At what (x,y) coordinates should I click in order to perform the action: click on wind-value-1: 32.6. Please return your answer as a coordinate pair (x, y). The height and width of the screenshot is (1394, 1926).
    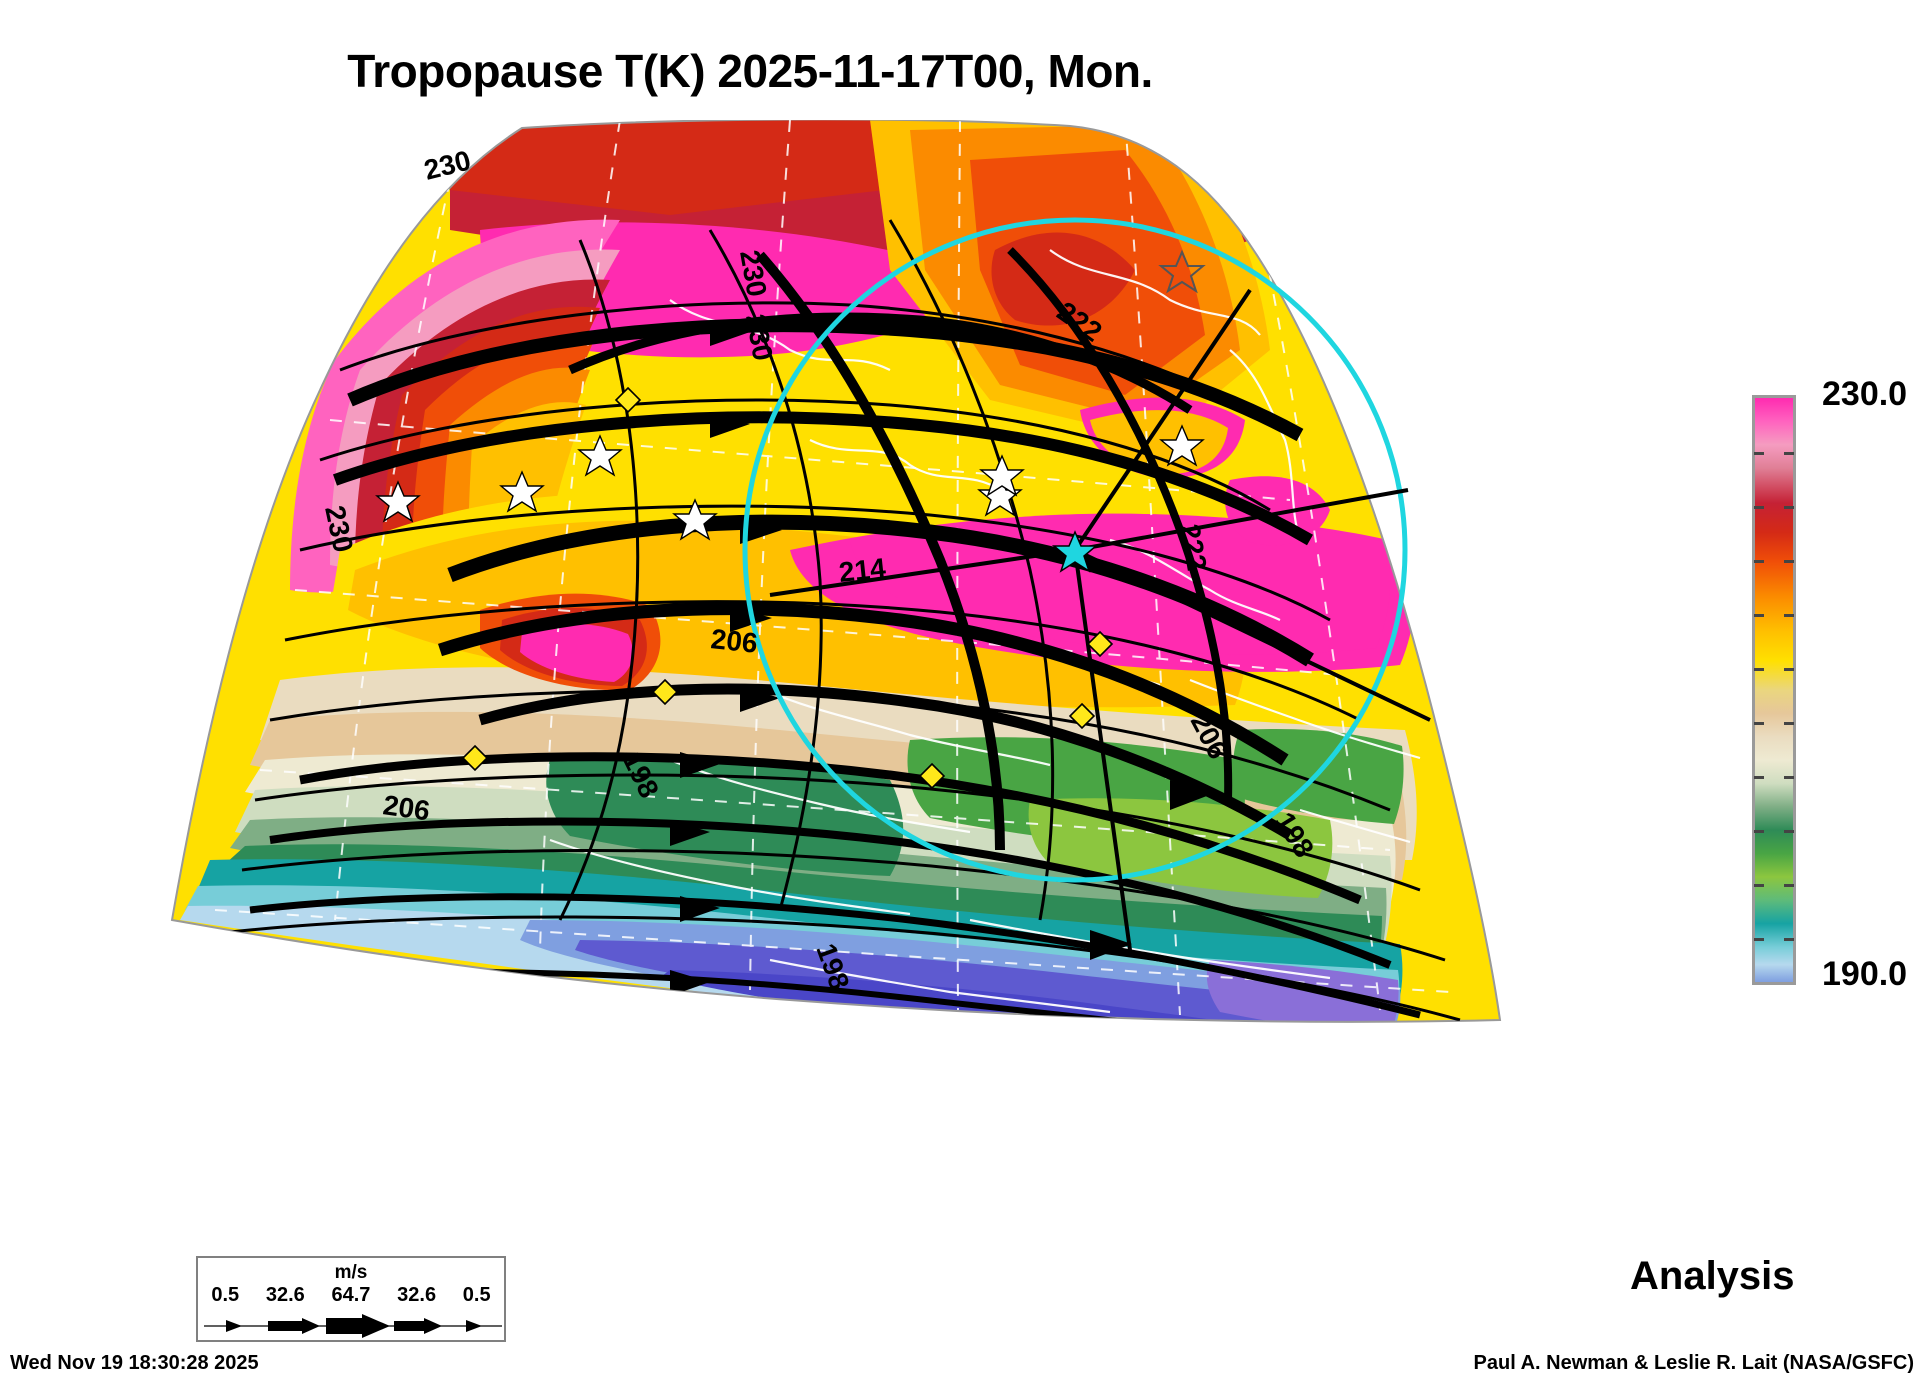
    Looking at the image, I should click on (285, 1295).